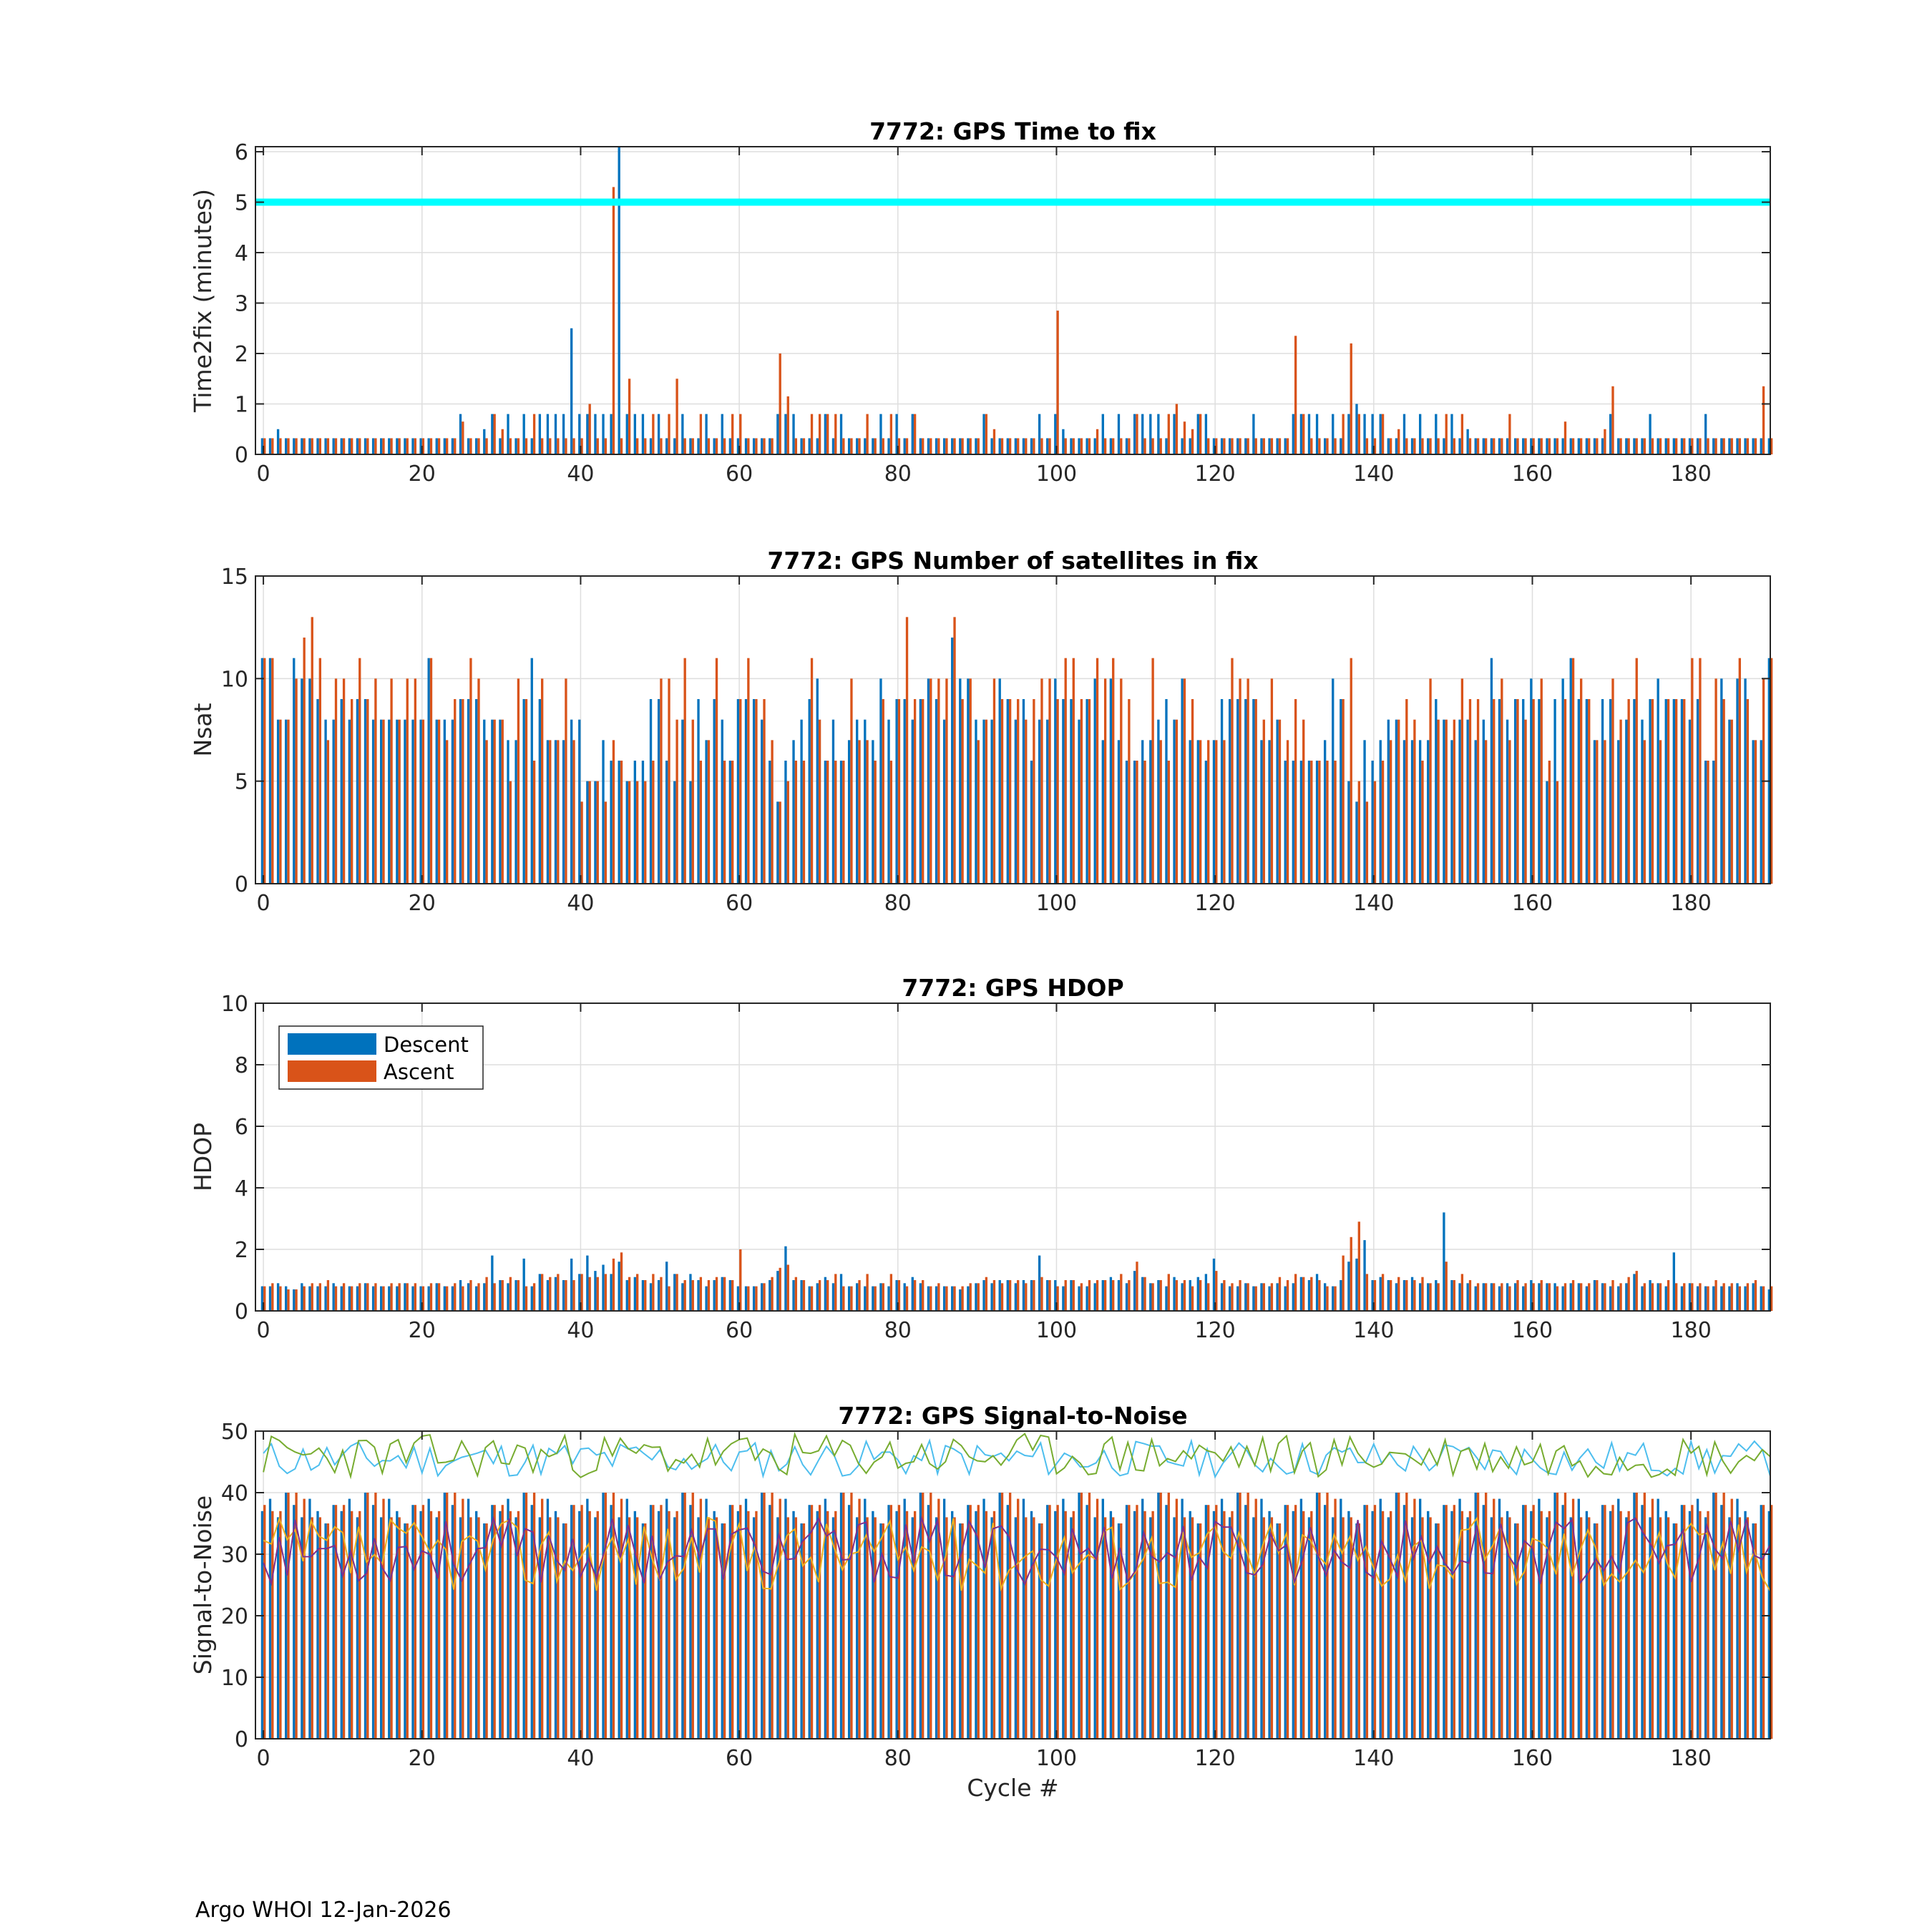 The height and width of the screenshot is (1932, 1932). I want to click on chart-title: 7772: GPS Time to fix, so click(1012, 131).